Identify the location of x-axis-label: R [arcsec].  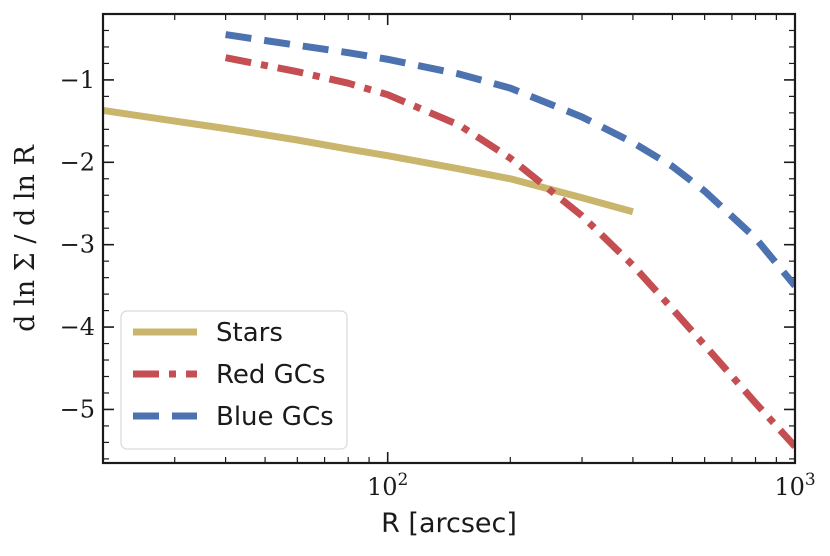
(449, 523).